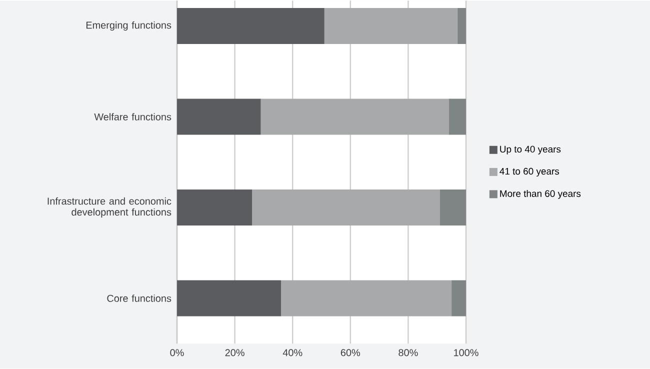 Image resolution: width=650 pixels, height=369 pixels. Describe the element at coordinates (350, 352) in the screenshot. I see `x-tick-label: 60%` at that location.